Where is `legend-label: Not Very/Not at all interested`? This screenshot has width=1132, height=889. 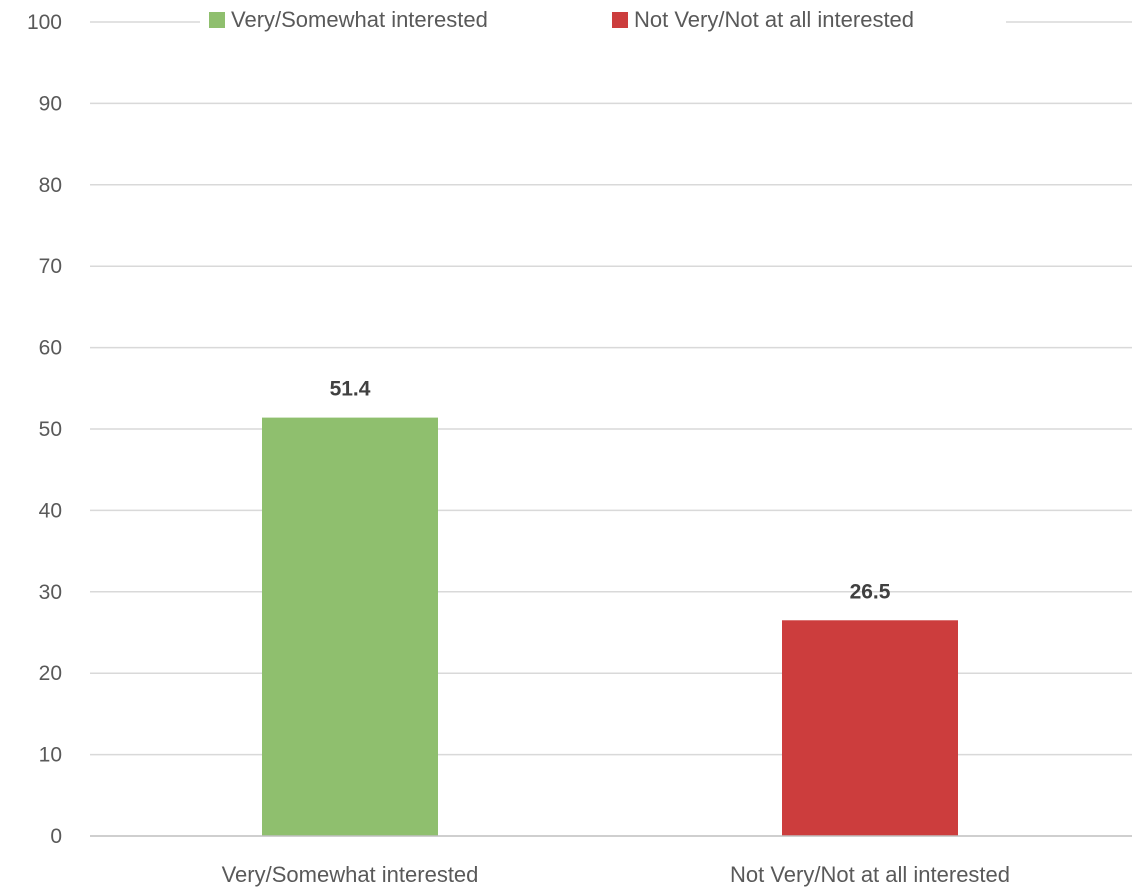 legend-label: Not Very/Not at all interested is located at coordinates (774, 19).